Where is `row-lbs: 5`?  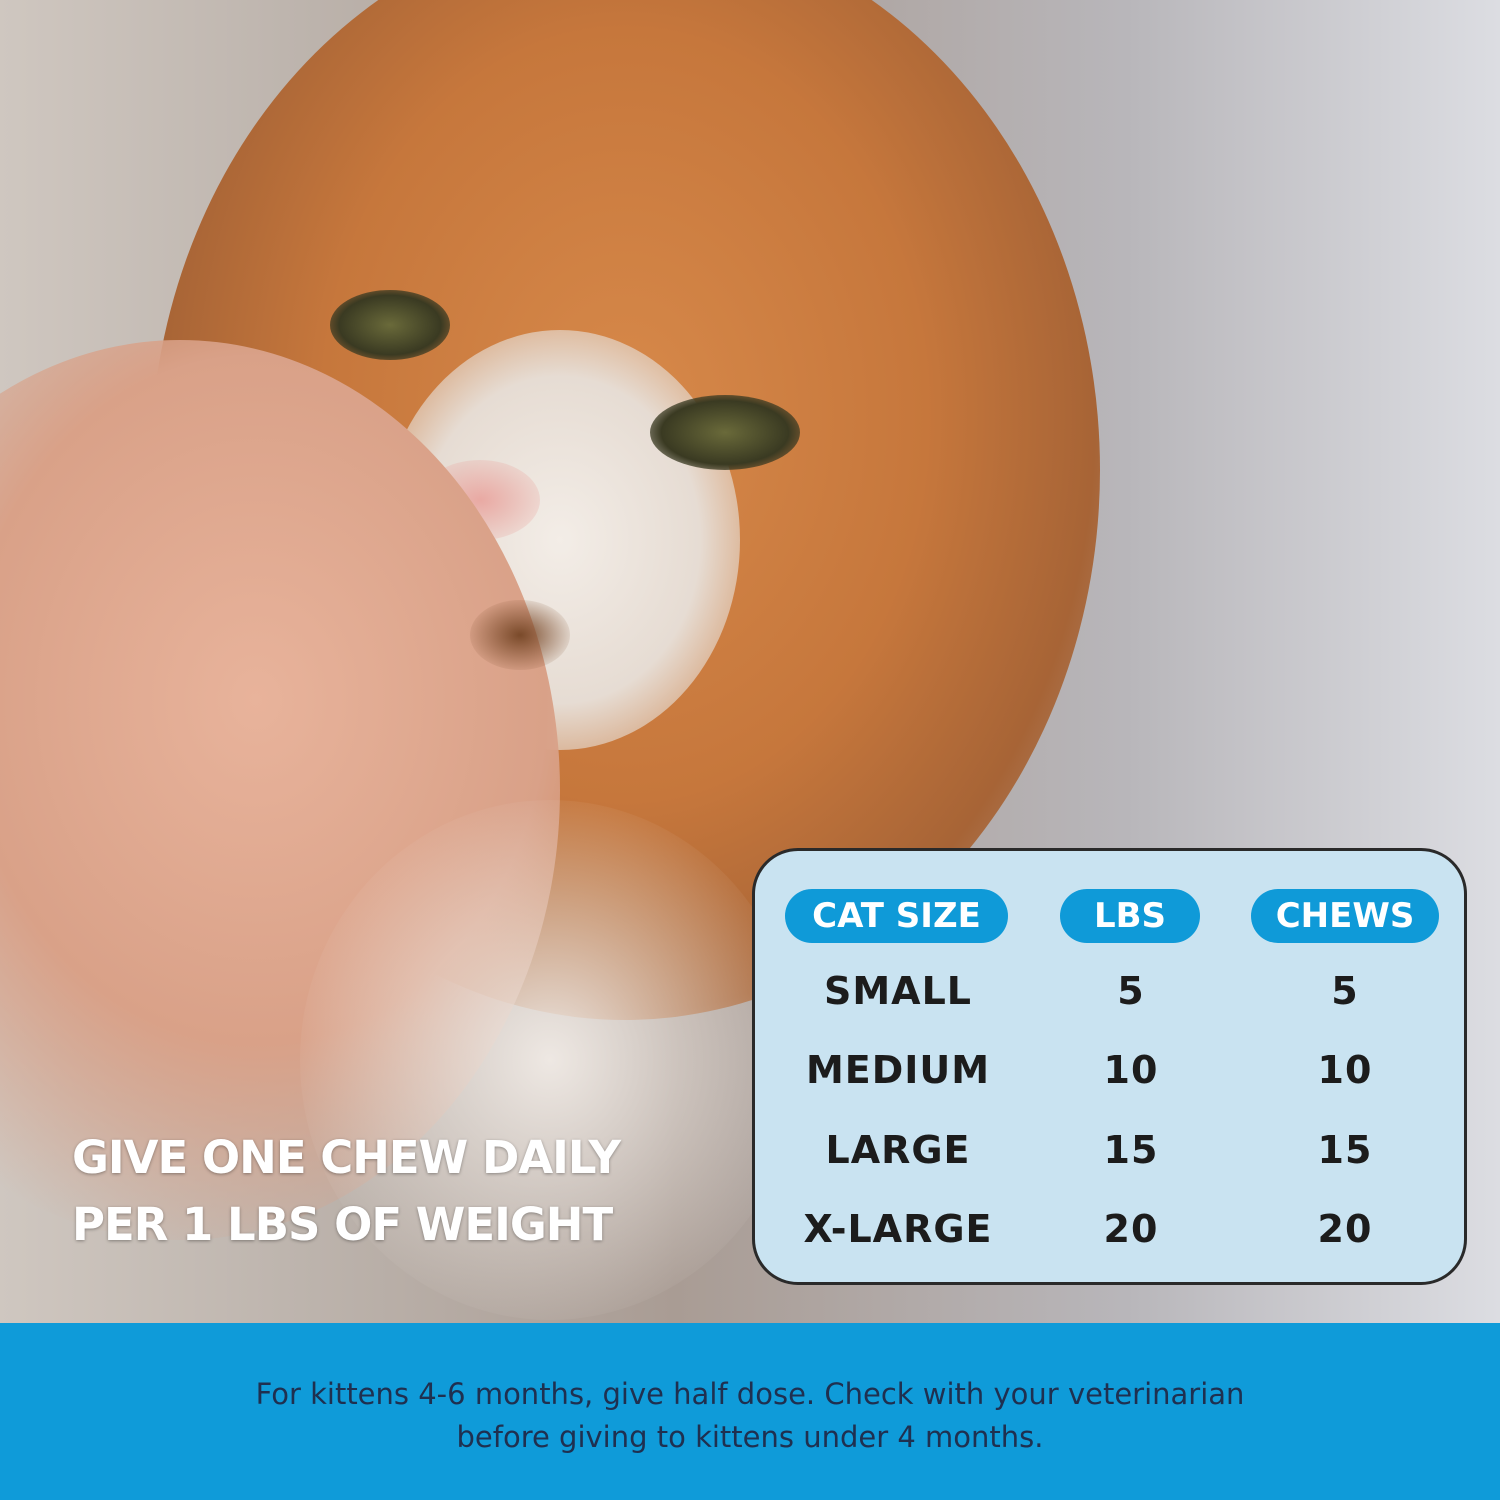 row-lbs: 5 is located at coordinates (1131, 991).